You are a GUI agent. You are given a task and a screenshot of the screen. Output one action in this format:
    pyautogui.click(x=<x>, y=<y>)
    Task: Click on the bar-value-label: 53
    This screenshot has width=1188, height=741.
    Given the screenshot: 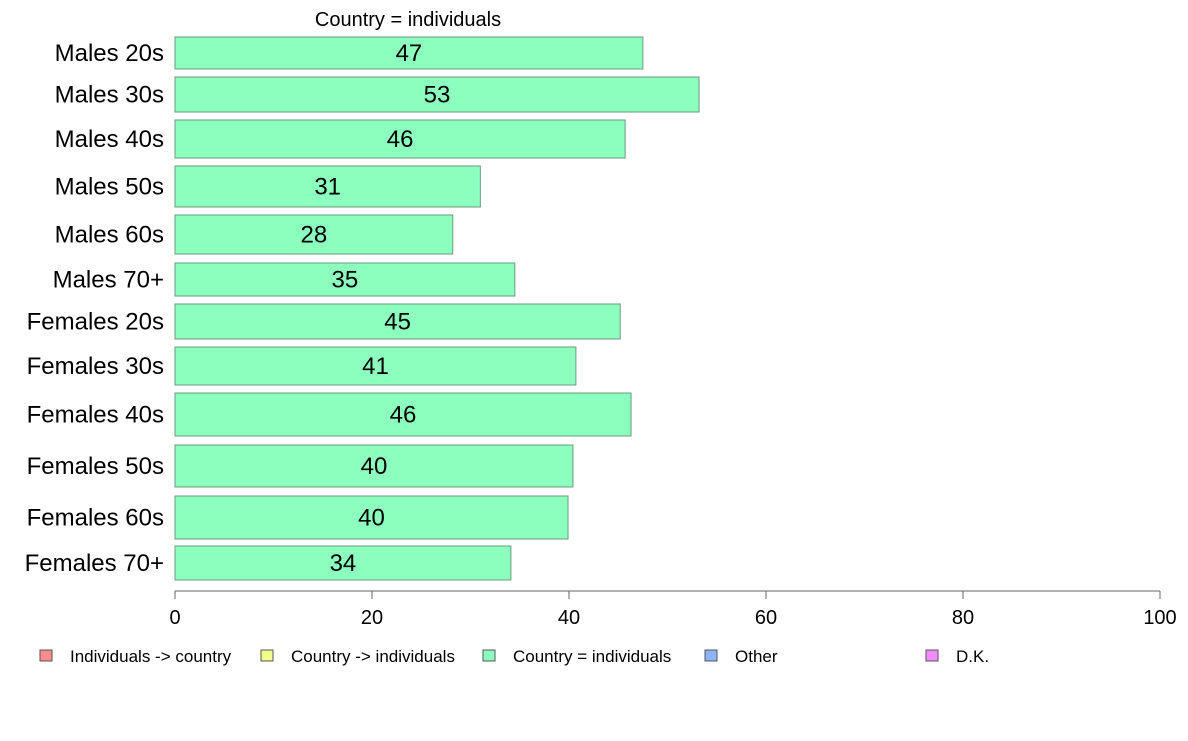 What is the action you would take?
    pyautogui.click(x=437, y=95)
    